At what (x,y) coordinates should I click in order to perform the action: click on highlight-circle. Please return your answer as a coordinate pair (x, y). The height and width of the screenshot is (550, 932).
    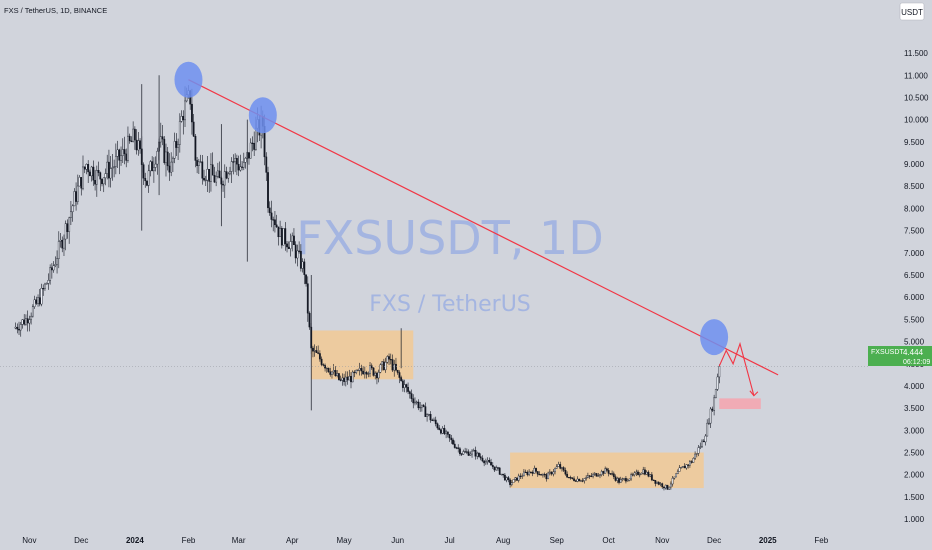
    Looking at the image, I should click on (188, 79).